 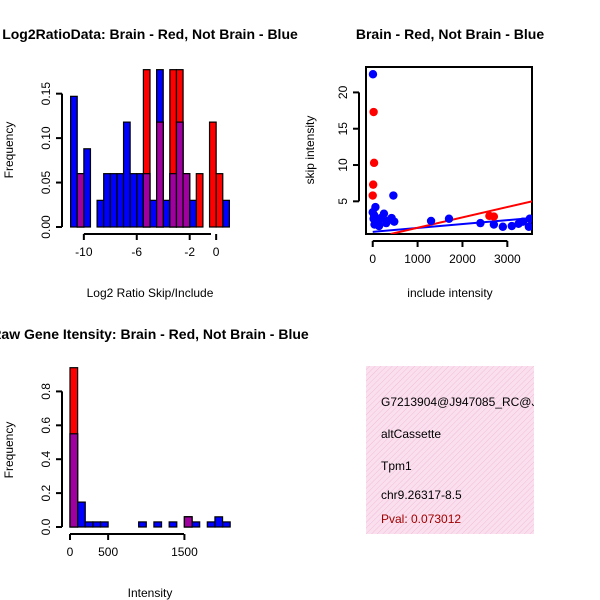 I want to click on chart2-title: Brain - Red, Not Brain - Blue, so click(x=450, y=34).